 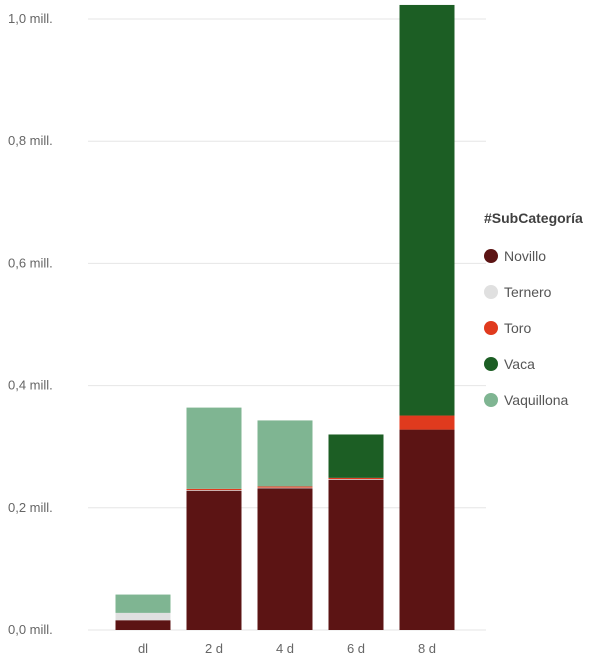 I want to click on x-axis-labels: dl 2 d 4 d 6 d 8 d, so click(x=287, y=648).